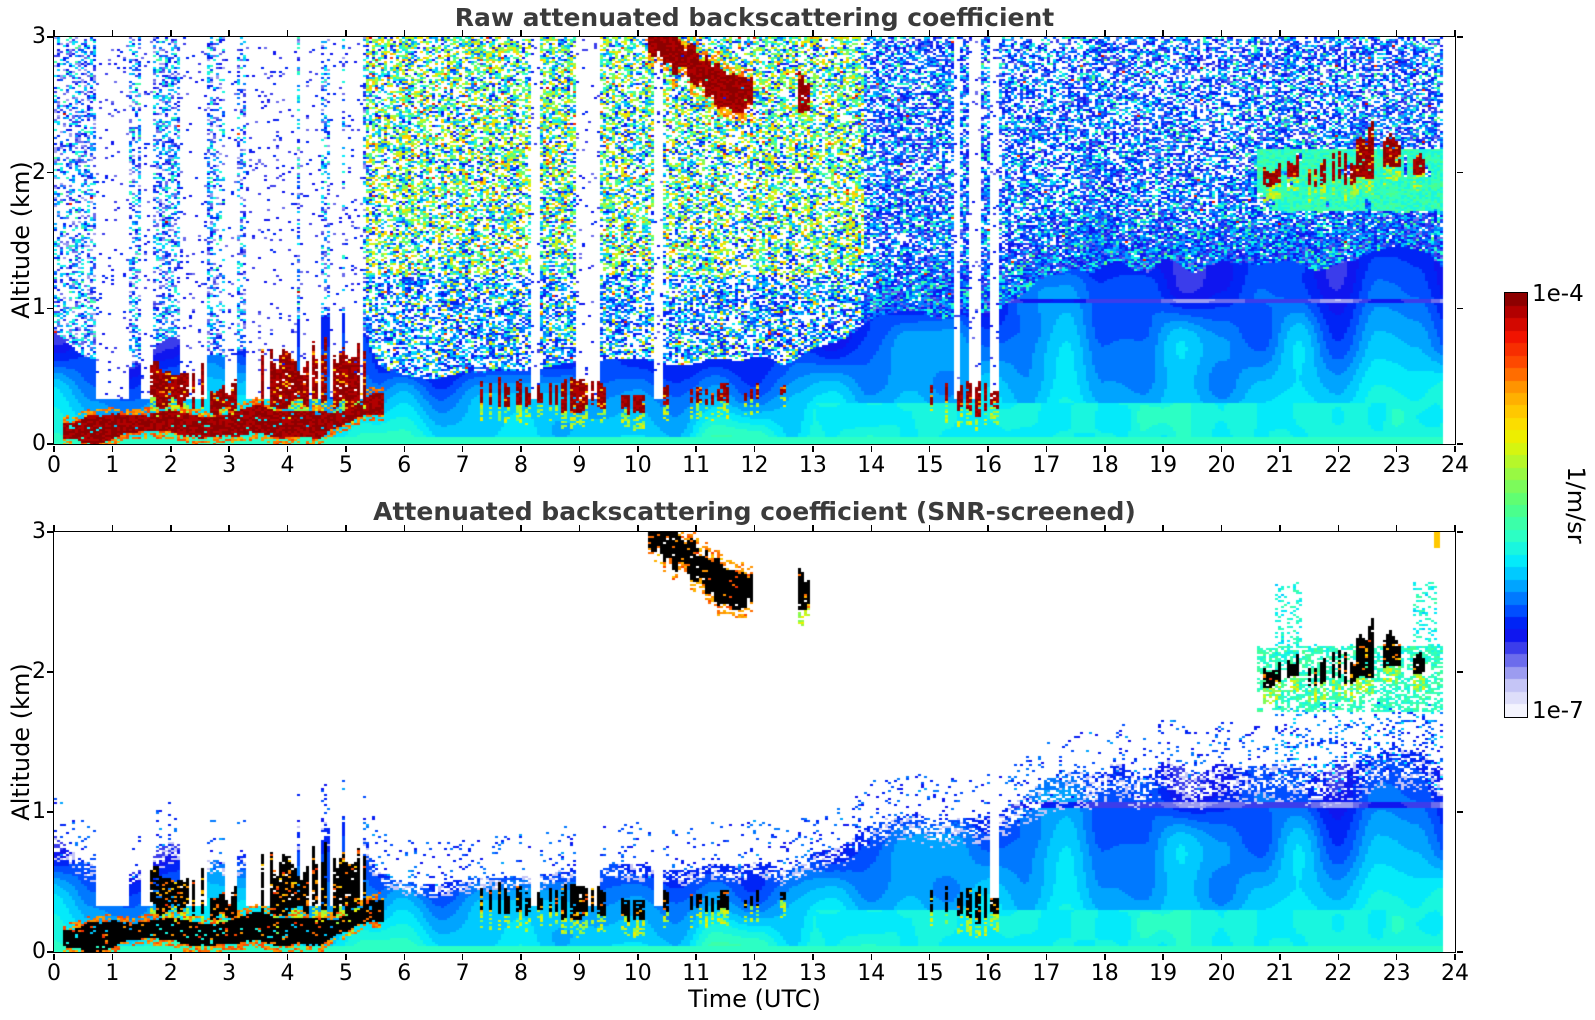  What do you see at coordinates (1046, 465) in the screenshot?
I see `x-tick-label: 17` at bounding box center [1046, 465].